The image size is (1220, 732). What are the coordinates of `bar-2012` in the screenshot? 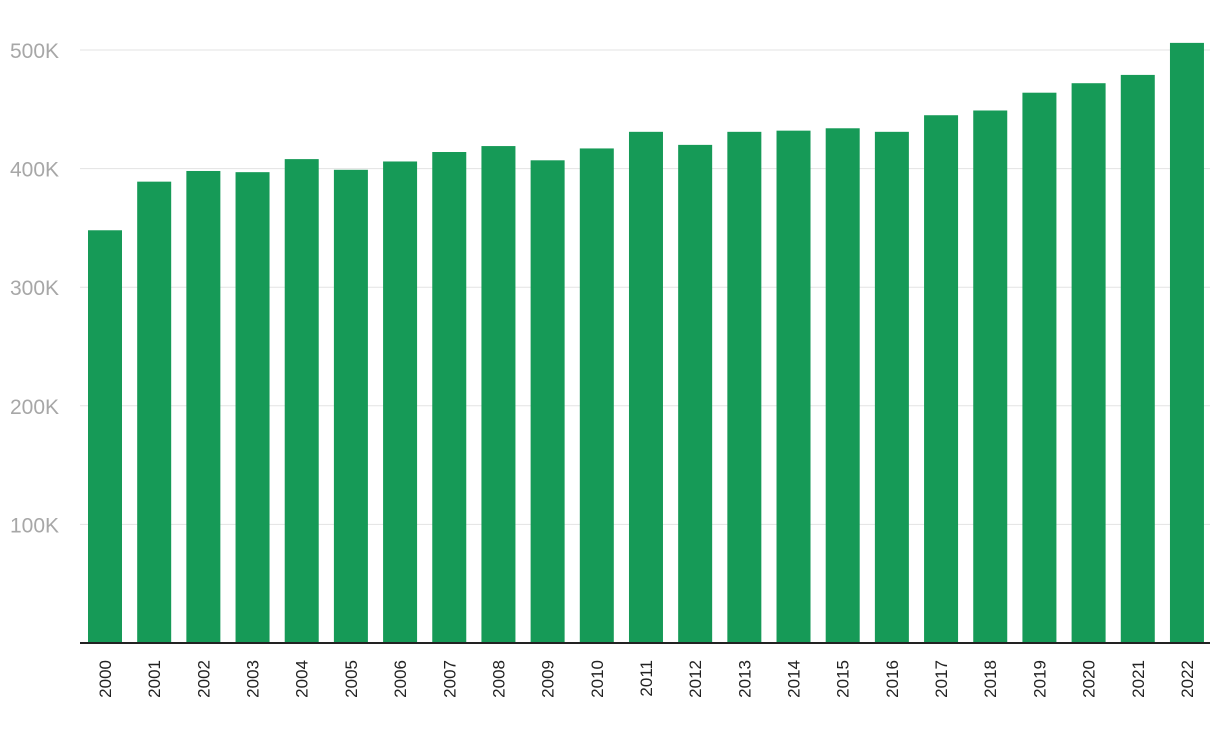 It's located at (695, 393).